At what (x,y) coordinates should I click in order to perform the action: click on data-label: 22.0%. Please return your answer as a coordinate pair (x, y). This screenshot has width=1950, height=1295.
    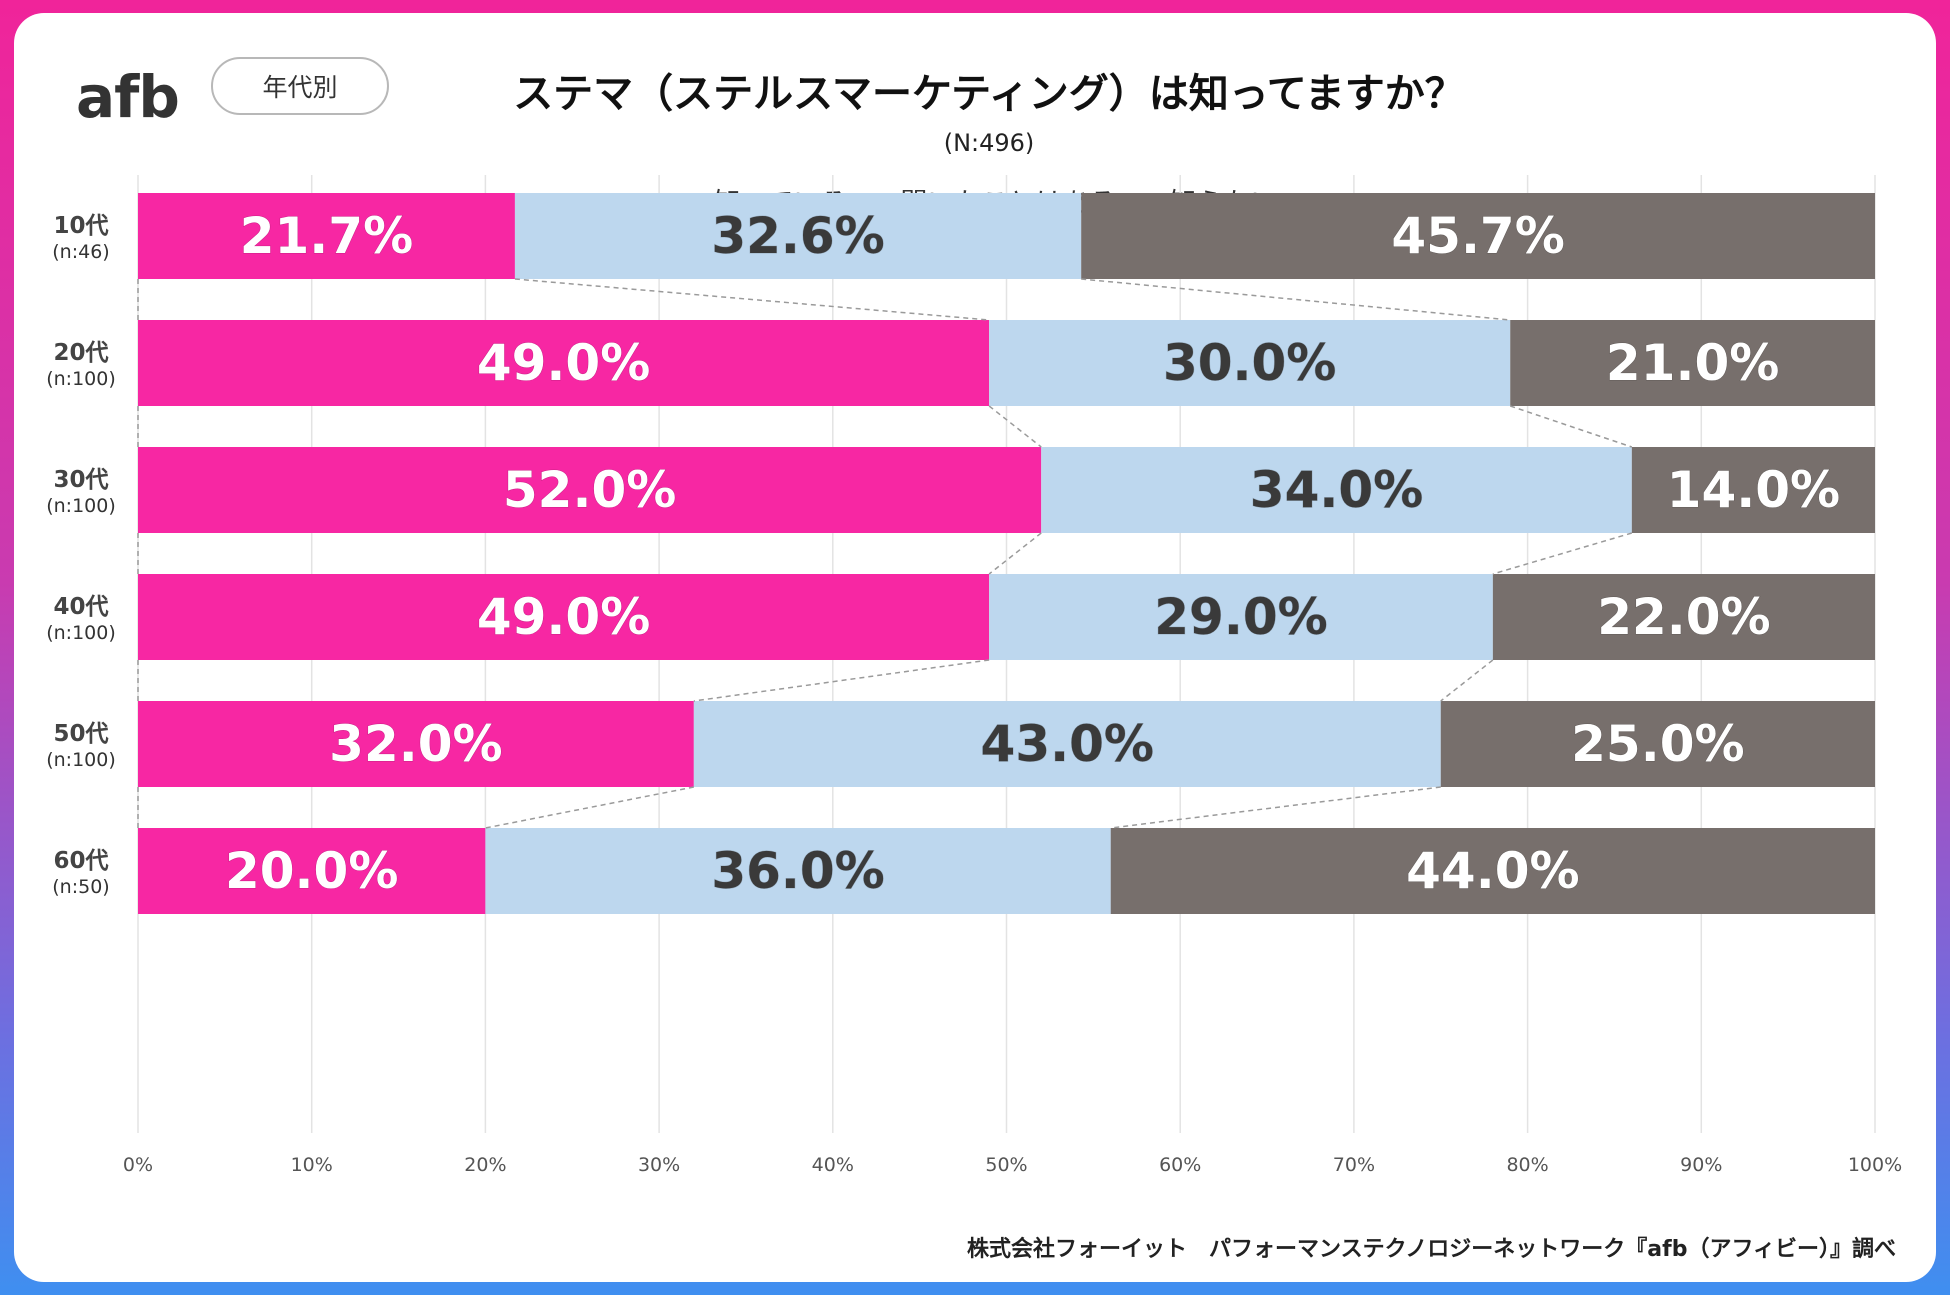
    Looking at the image, I should click on (1683, 617).